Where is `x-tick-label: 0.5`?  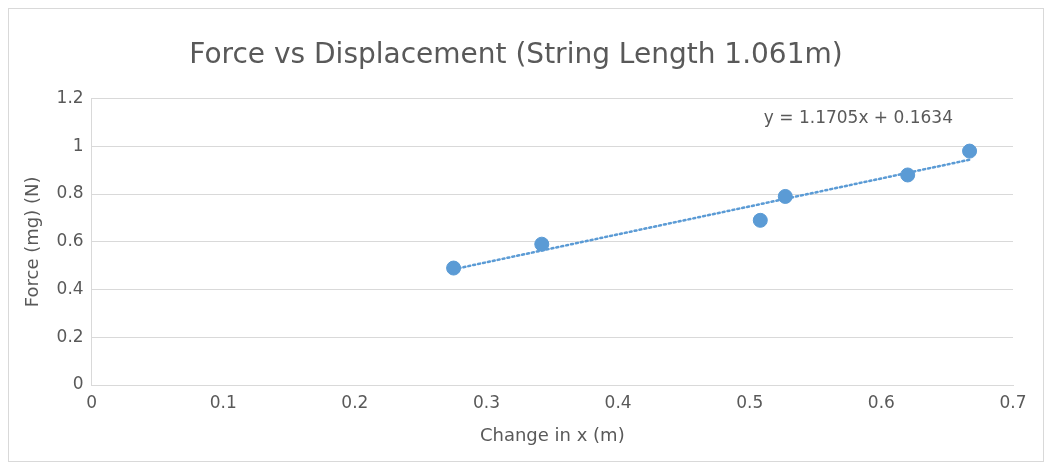
x-tick-label: 0.5 is located at coordinates (750, 401).